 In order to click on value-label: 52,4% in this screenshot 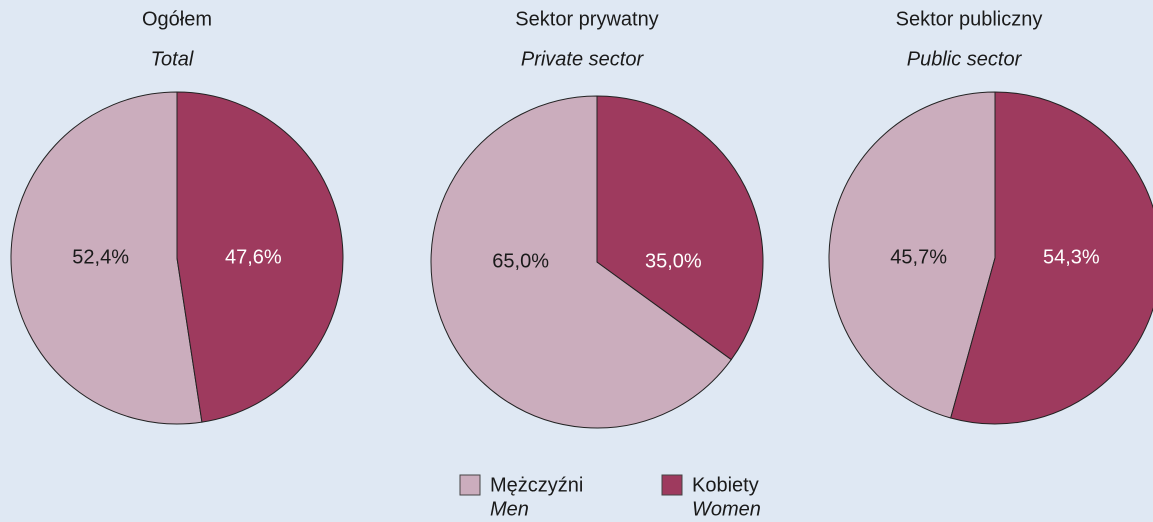, I will do `click(100, 257)`.